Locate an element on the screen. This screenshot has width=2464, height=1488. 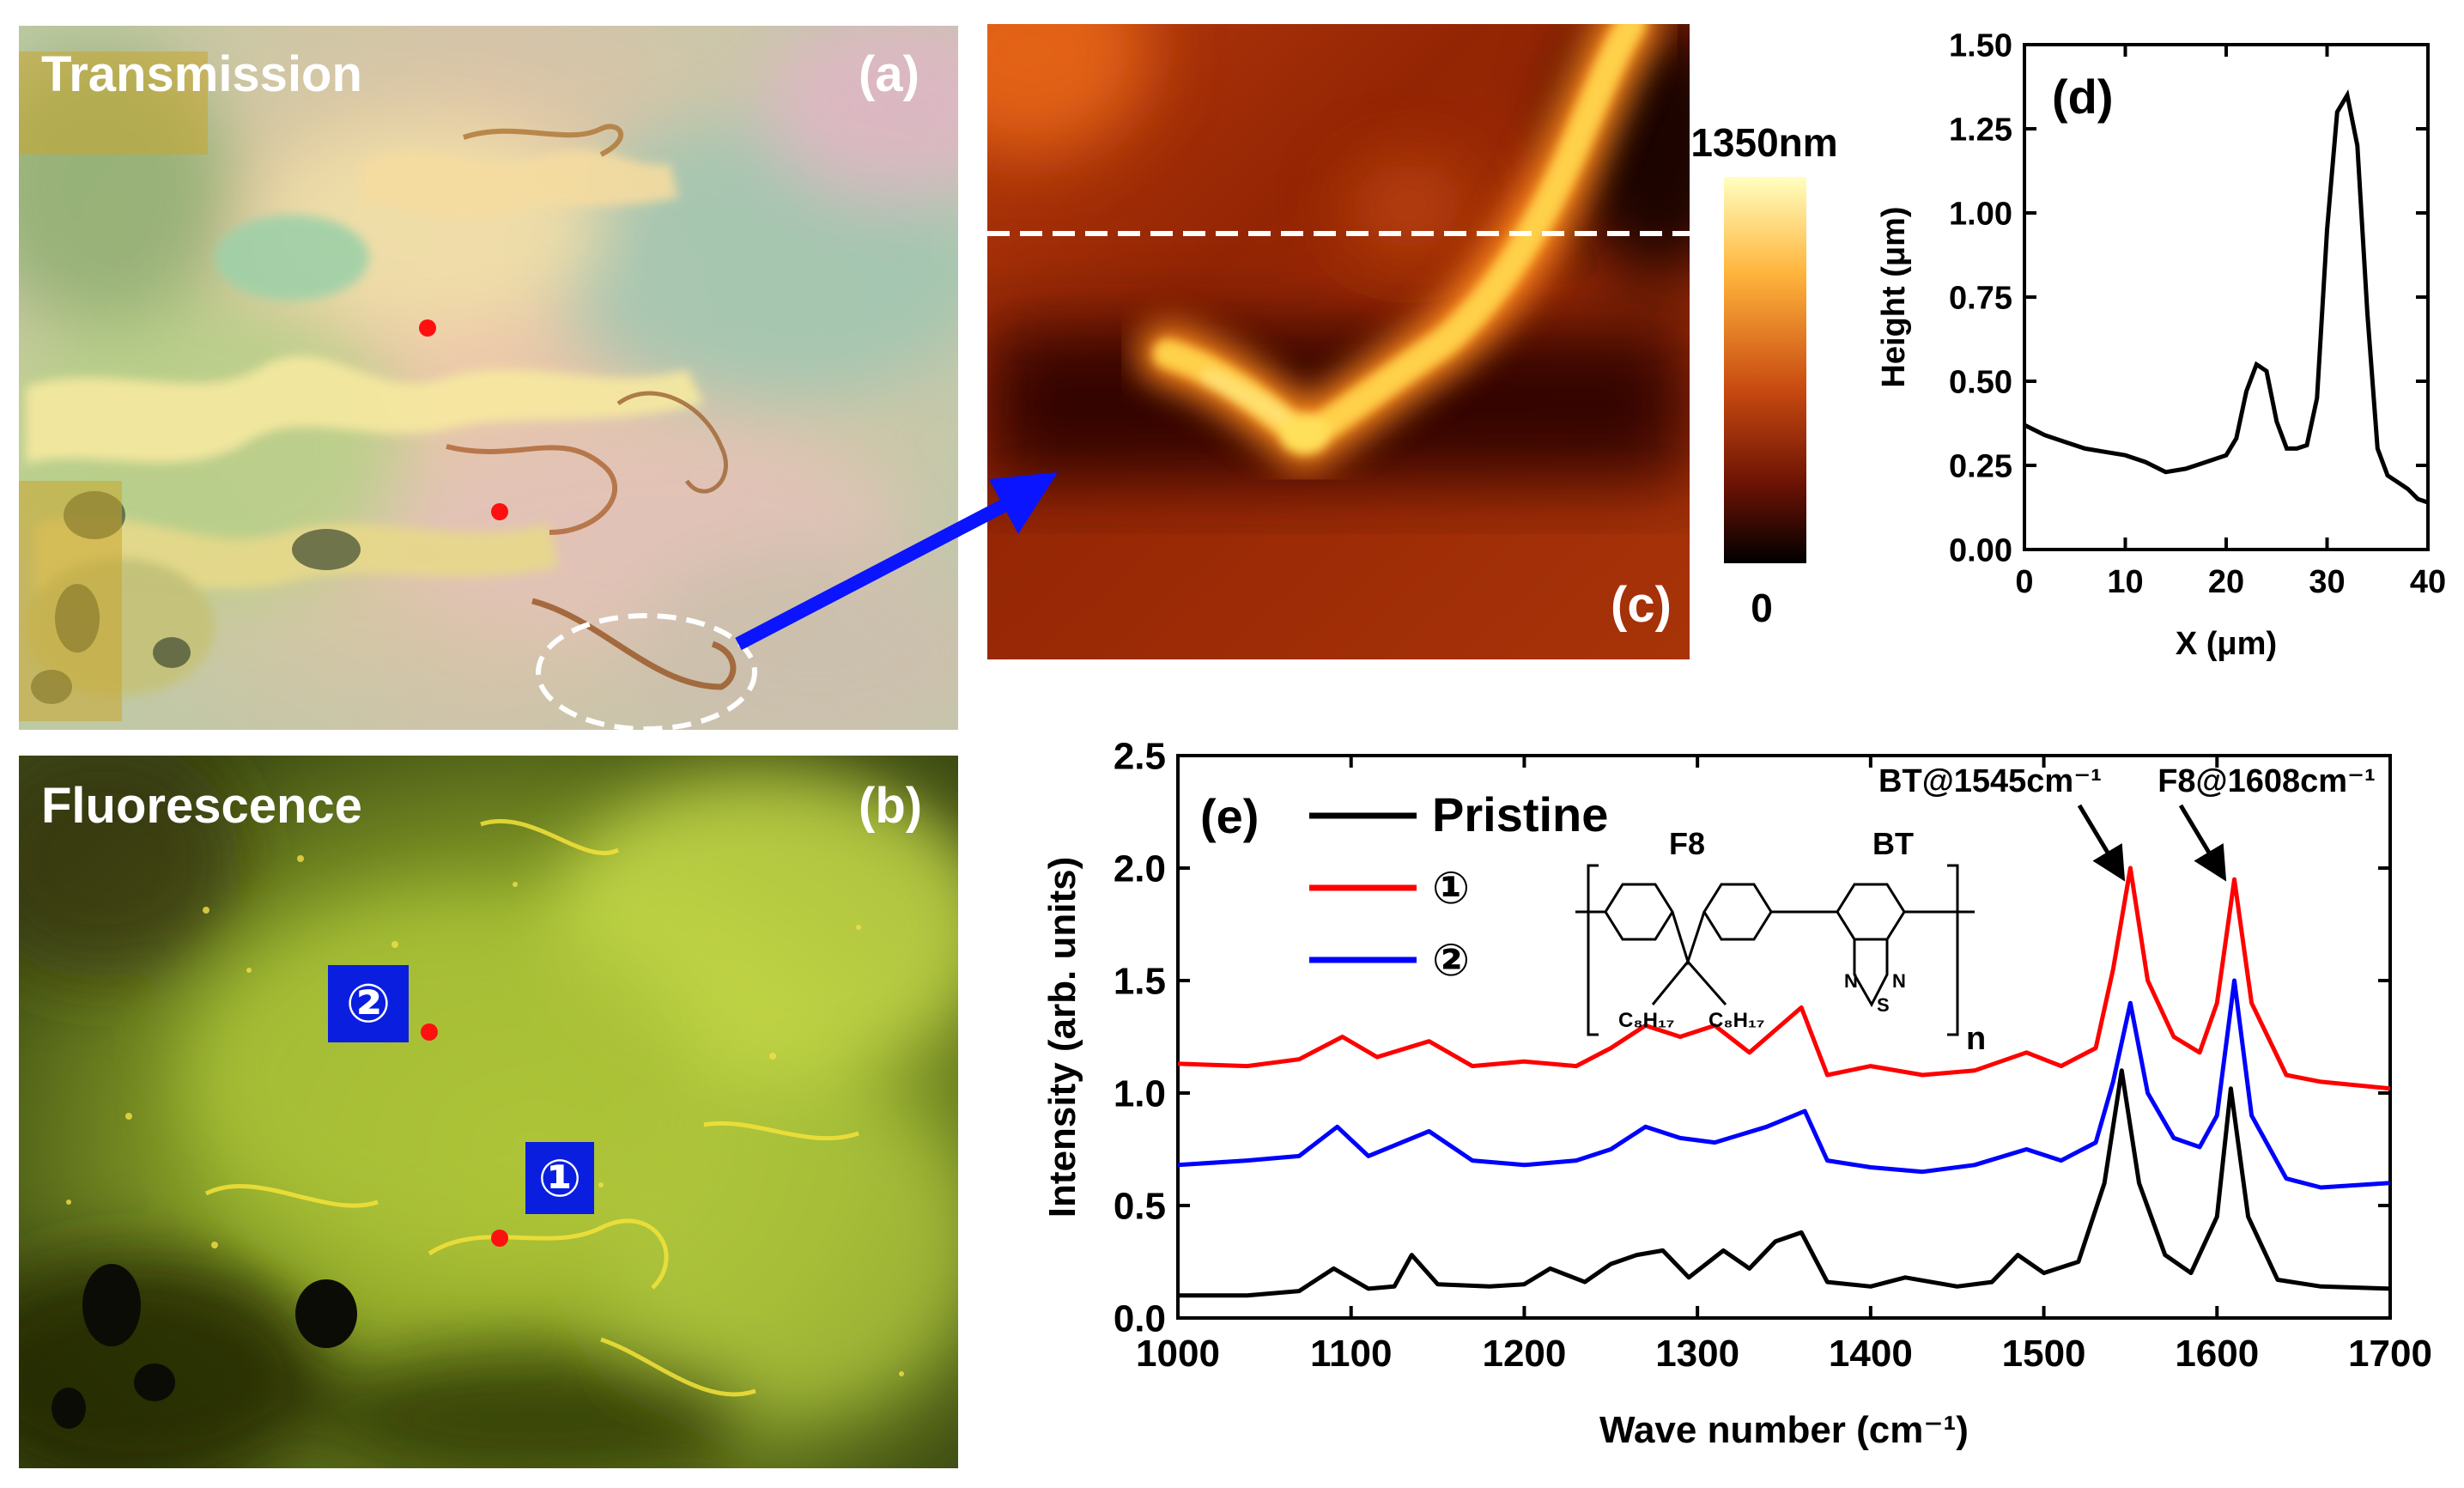
y-tick-label: 1.0 is located at coordinates (1140, 1093).